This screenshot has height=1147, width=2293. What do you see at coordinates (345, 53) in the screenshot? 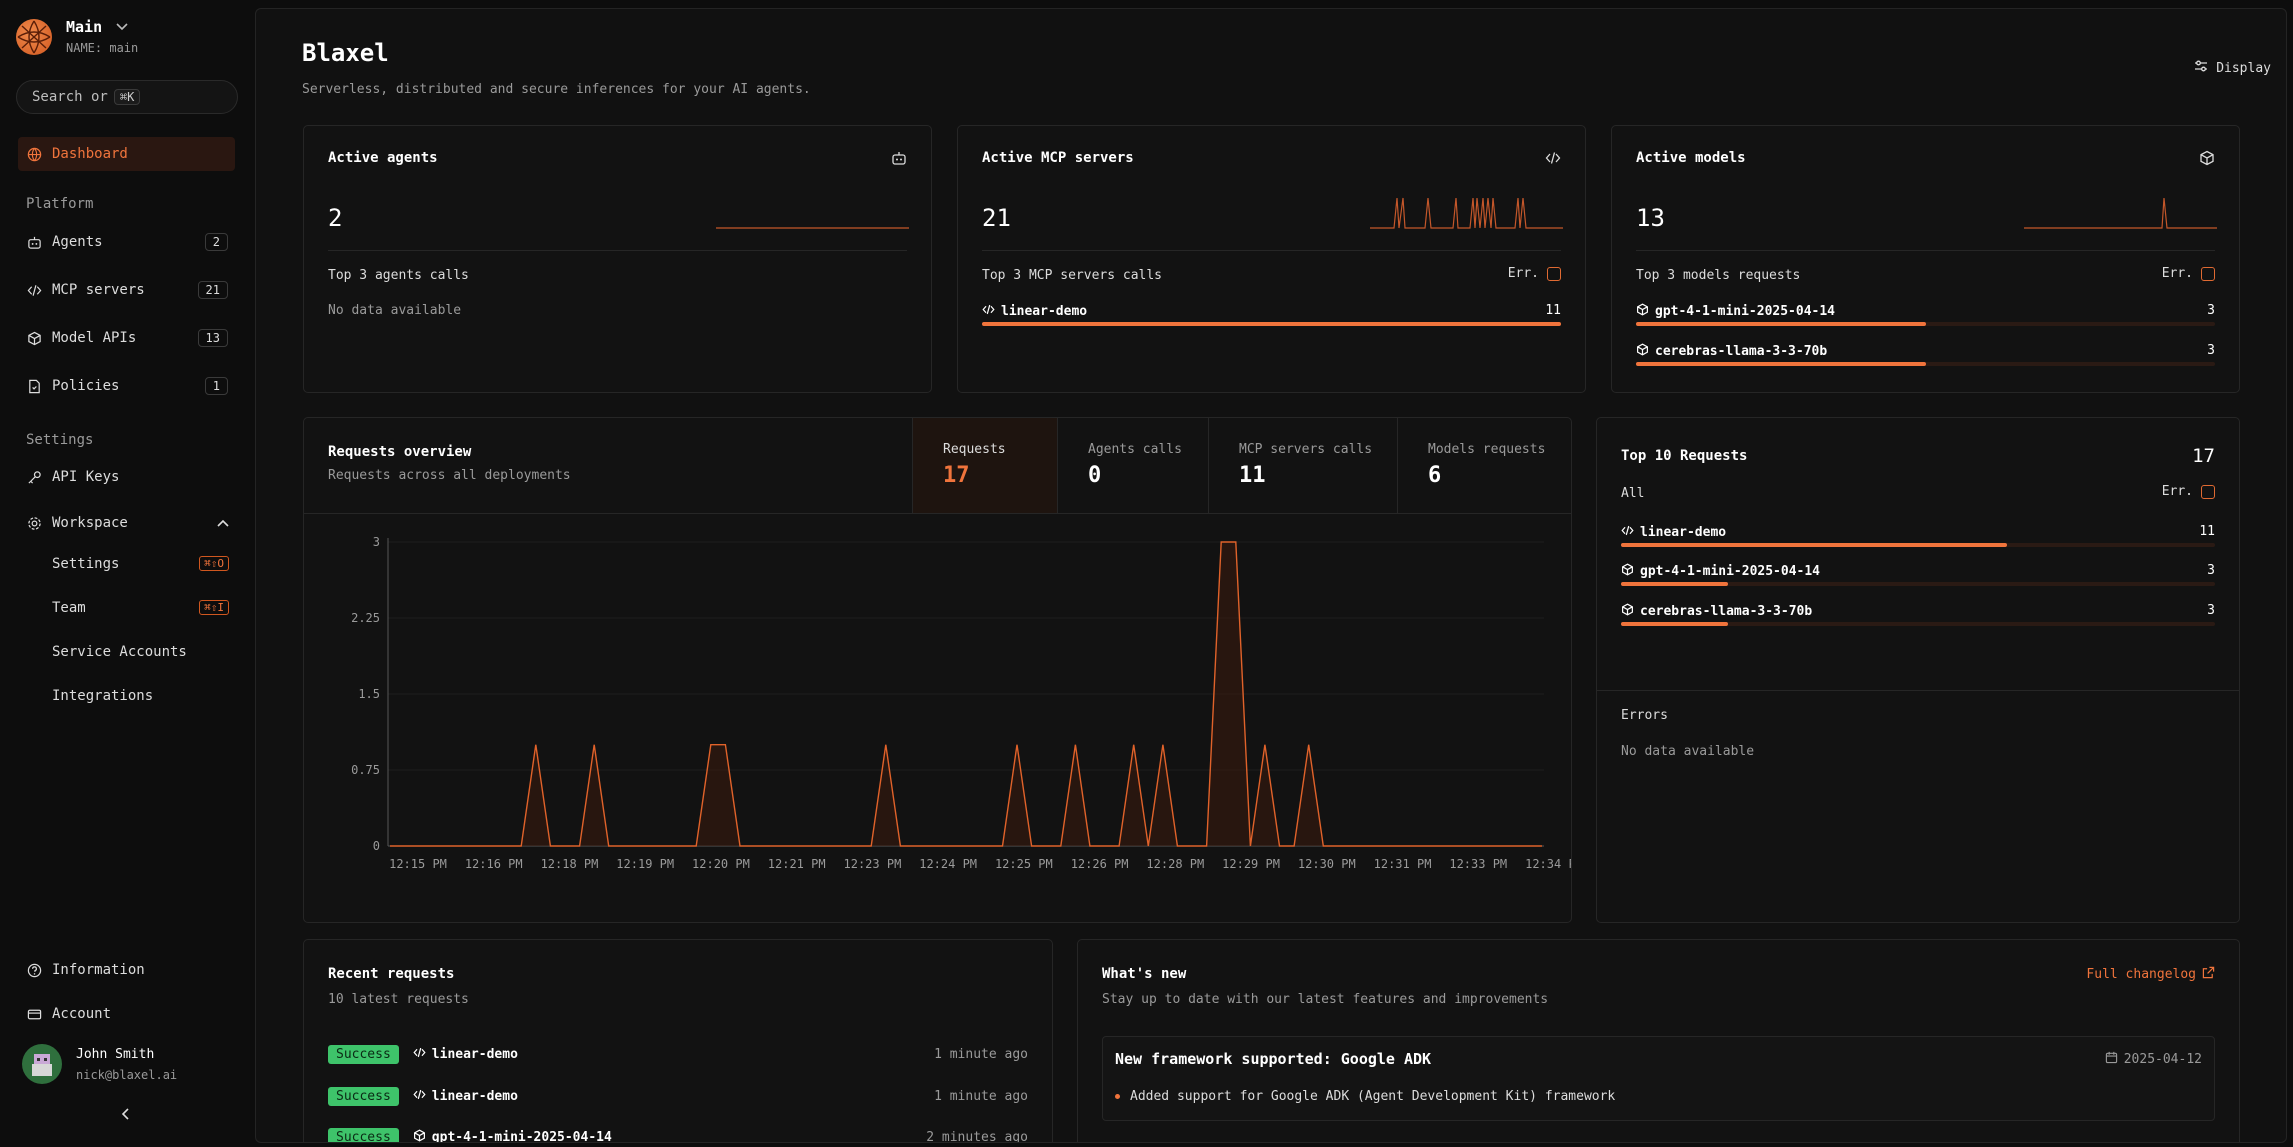
I see `page-title: Blaxel` at bounding box center [345, 53].